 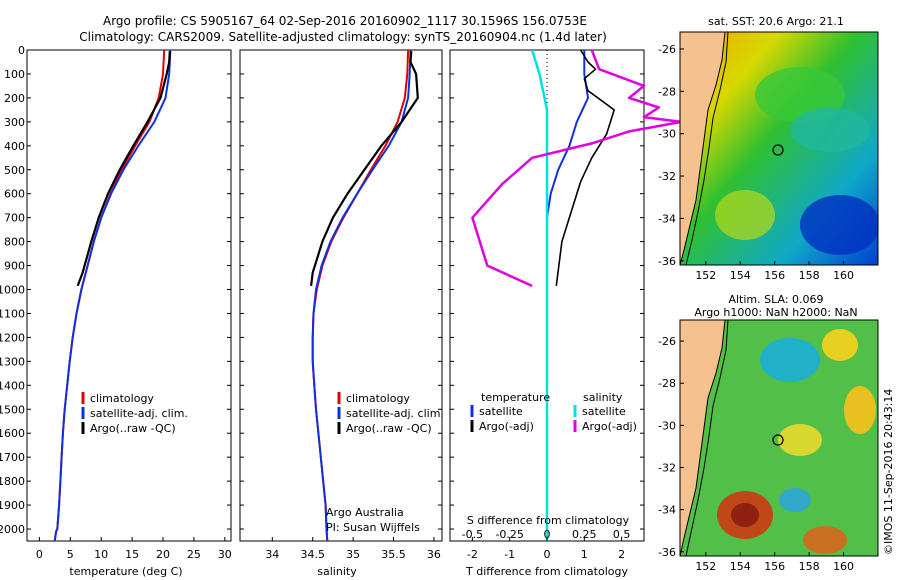 What do you see at coordinates (584, 554) in the screenshot?
I see `t-difference-tick-label: 1` at bounding box center [584, 554].